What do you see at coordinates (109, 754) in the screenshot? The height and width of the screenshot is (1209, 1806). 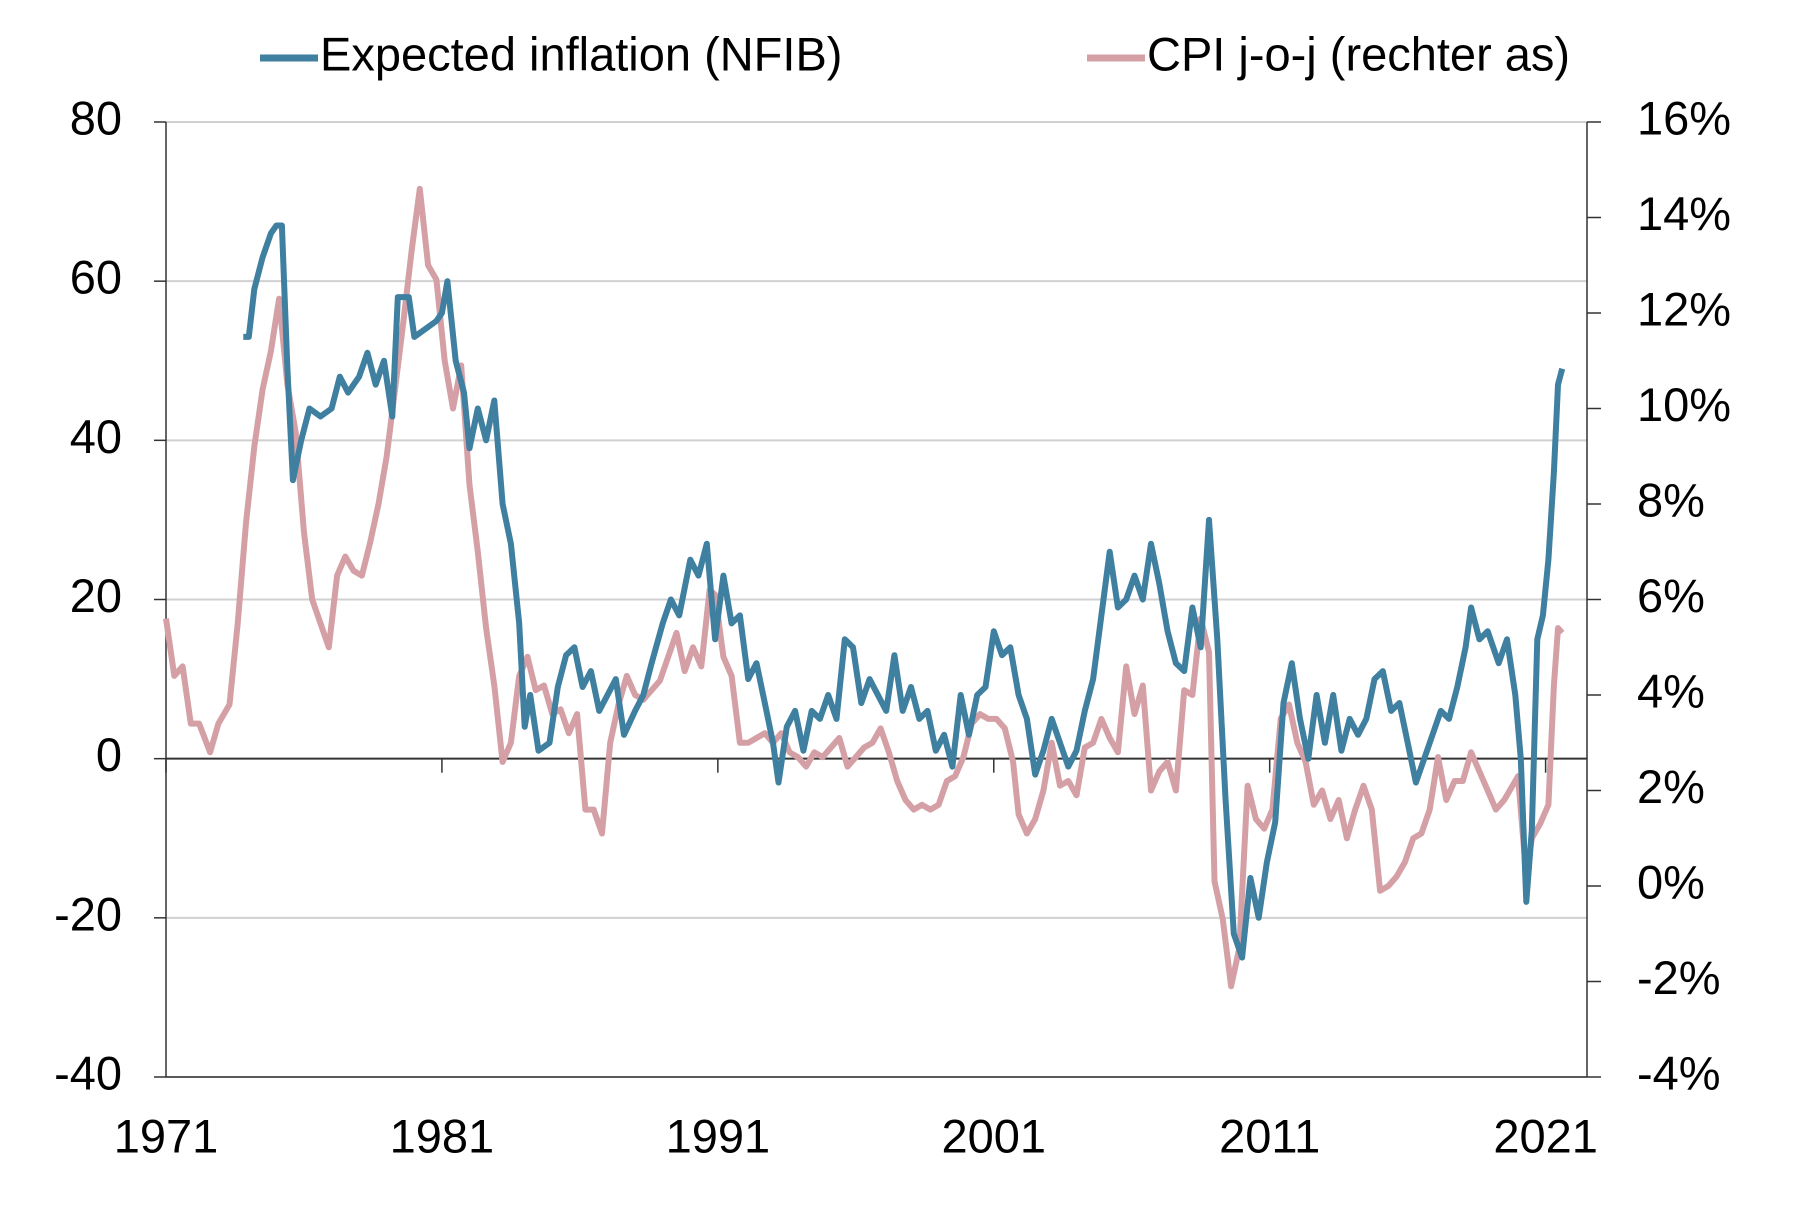 I see `y-tick-label: 0` at bounding box center [109, 754].